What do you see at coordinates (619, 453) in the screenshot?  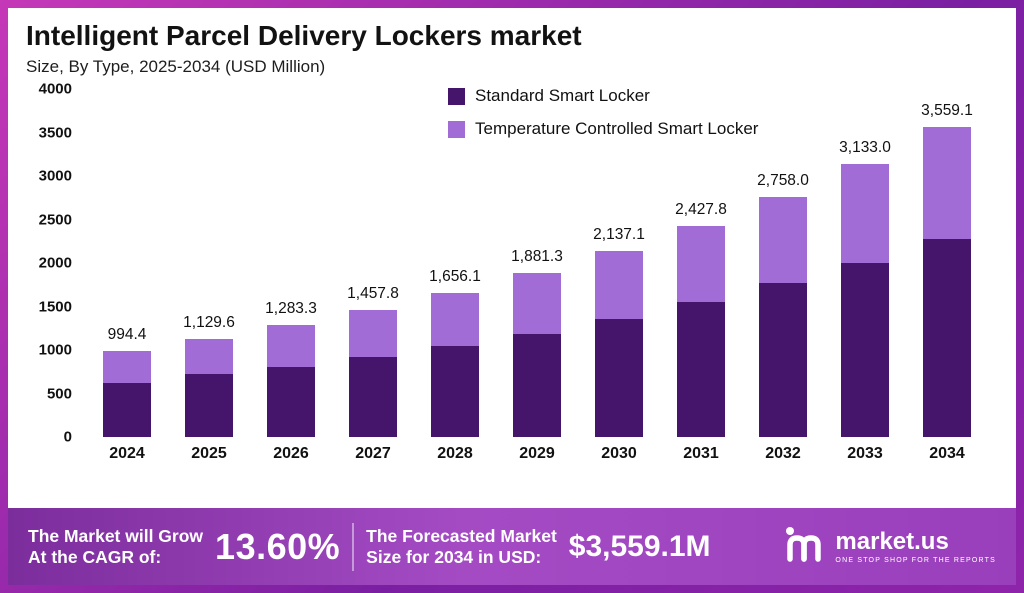 I see `x-axis-year-label: 2030` at bounding box center [619, 453].